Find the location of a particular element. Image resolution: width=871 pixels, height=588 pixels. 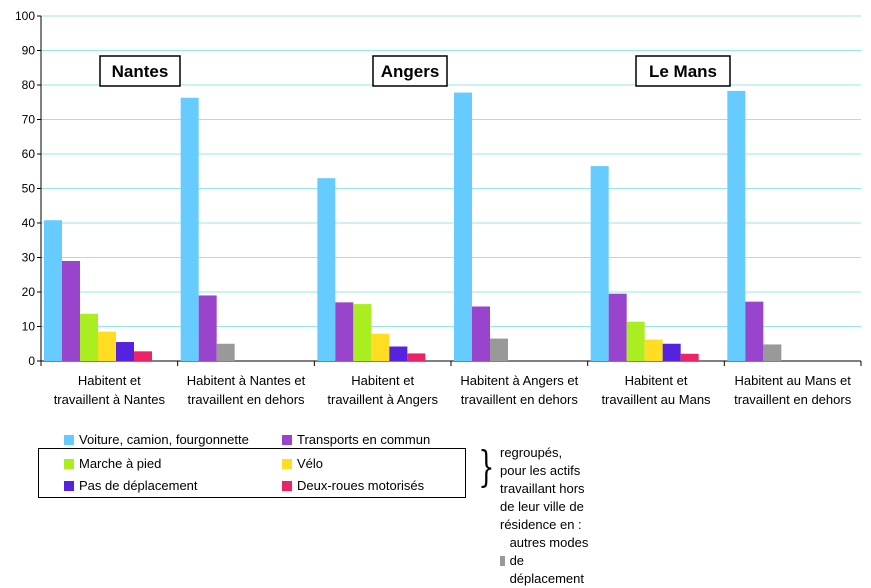

legend-swatch-deux-roues is located at coordinates (287, 485).